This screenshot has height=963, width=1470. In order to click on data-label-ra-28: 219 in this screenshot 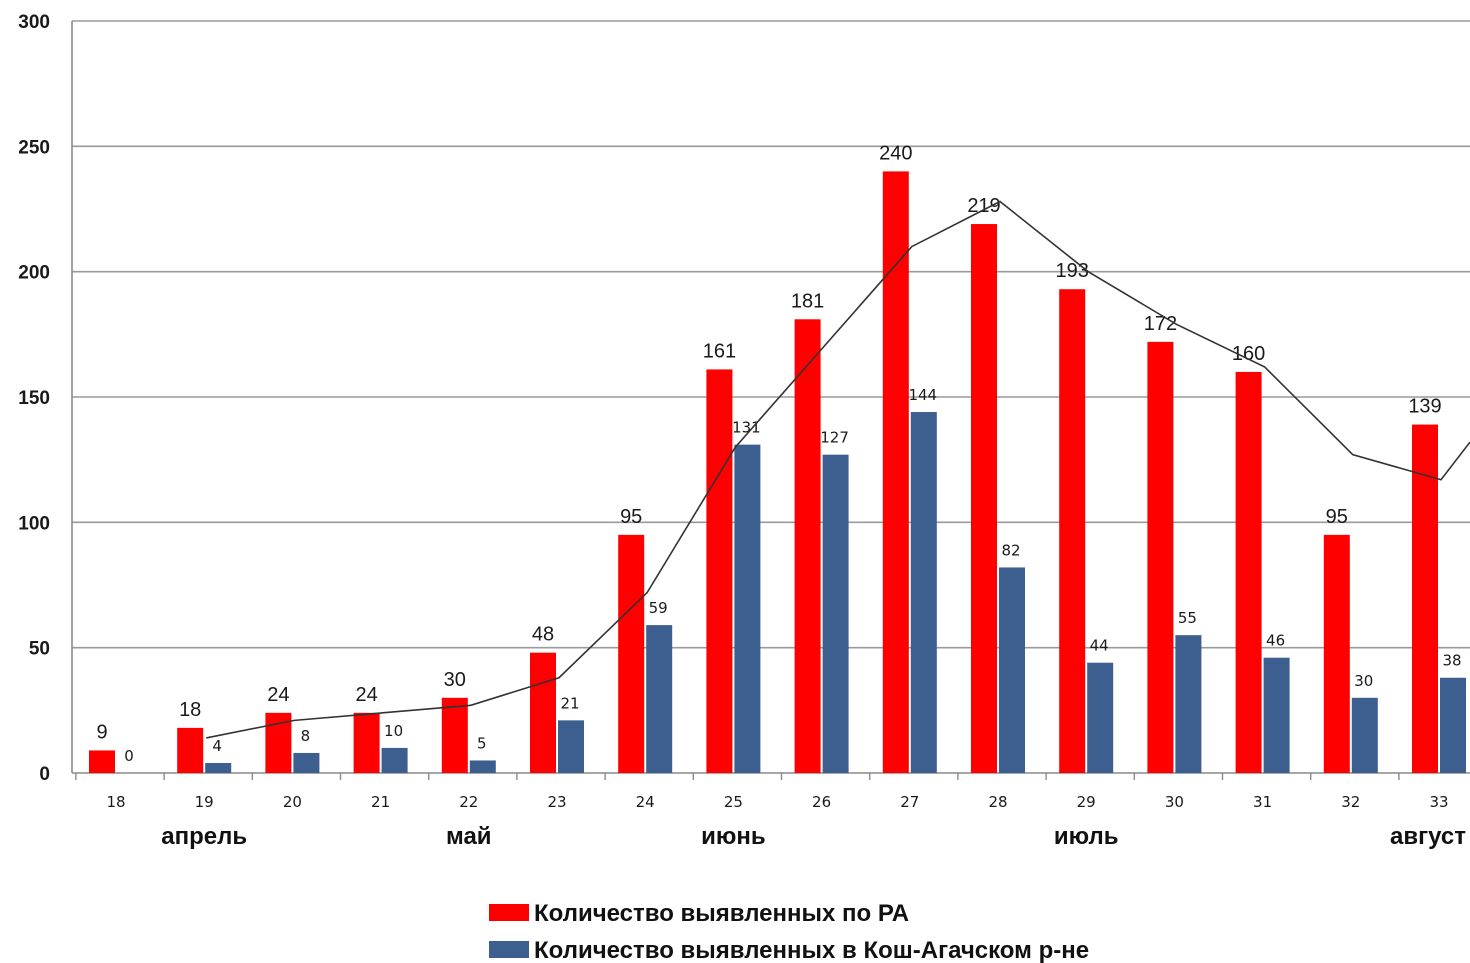, I will do `click(983, 206)`.